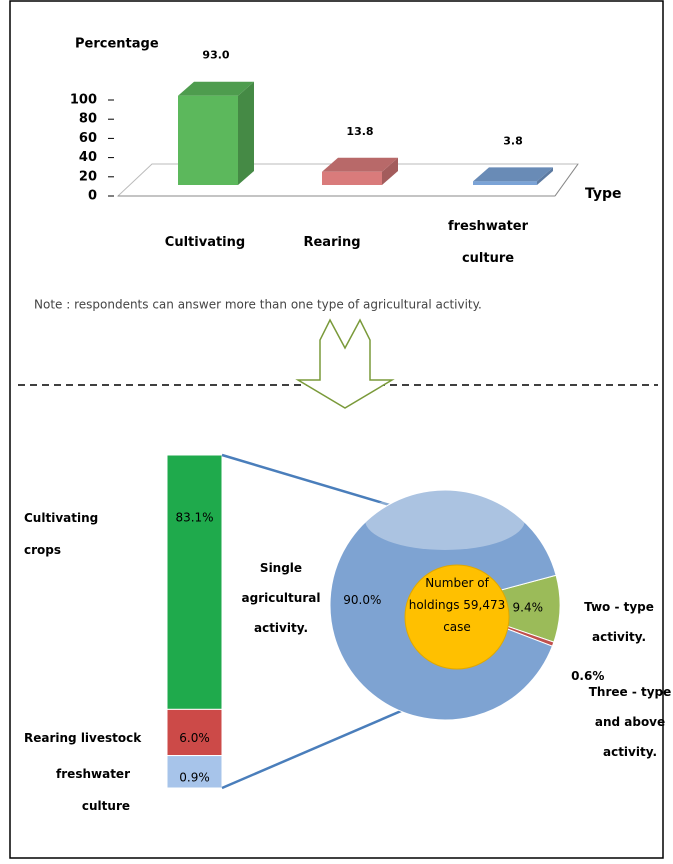 The width and height of the screenshot is (673, 864). I want to click on x-axis-depth, so click(566, 180).